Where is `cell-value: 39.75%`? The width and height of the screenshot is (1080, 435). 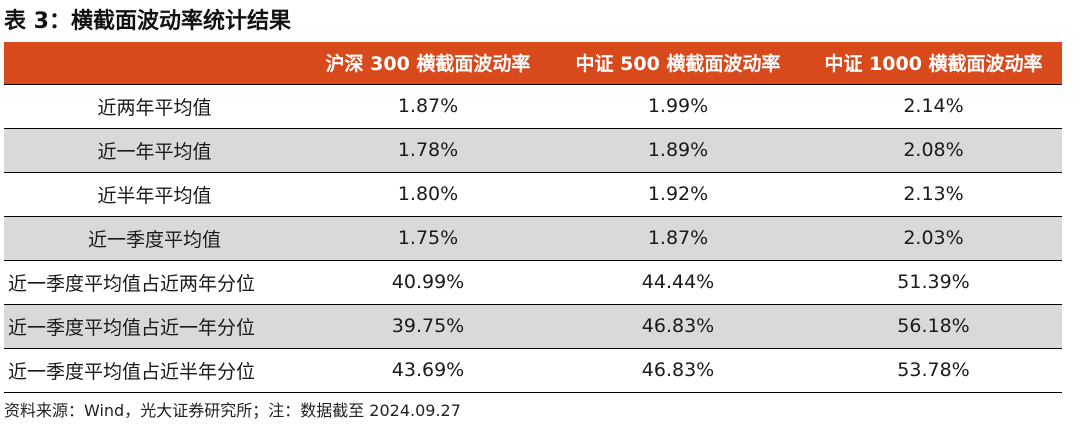
cell-value: 39.75% is located at coordinates (428, 326).